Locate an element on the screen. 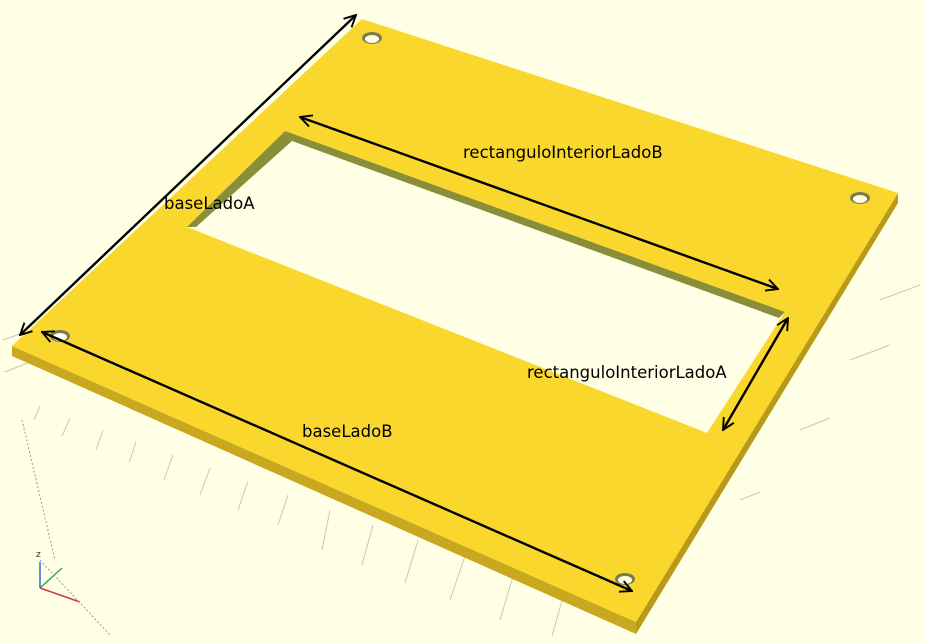 Image resolution: width=925 pixels, height=643 pixels. axis-z-label: z is located at coordinates (38, 555).